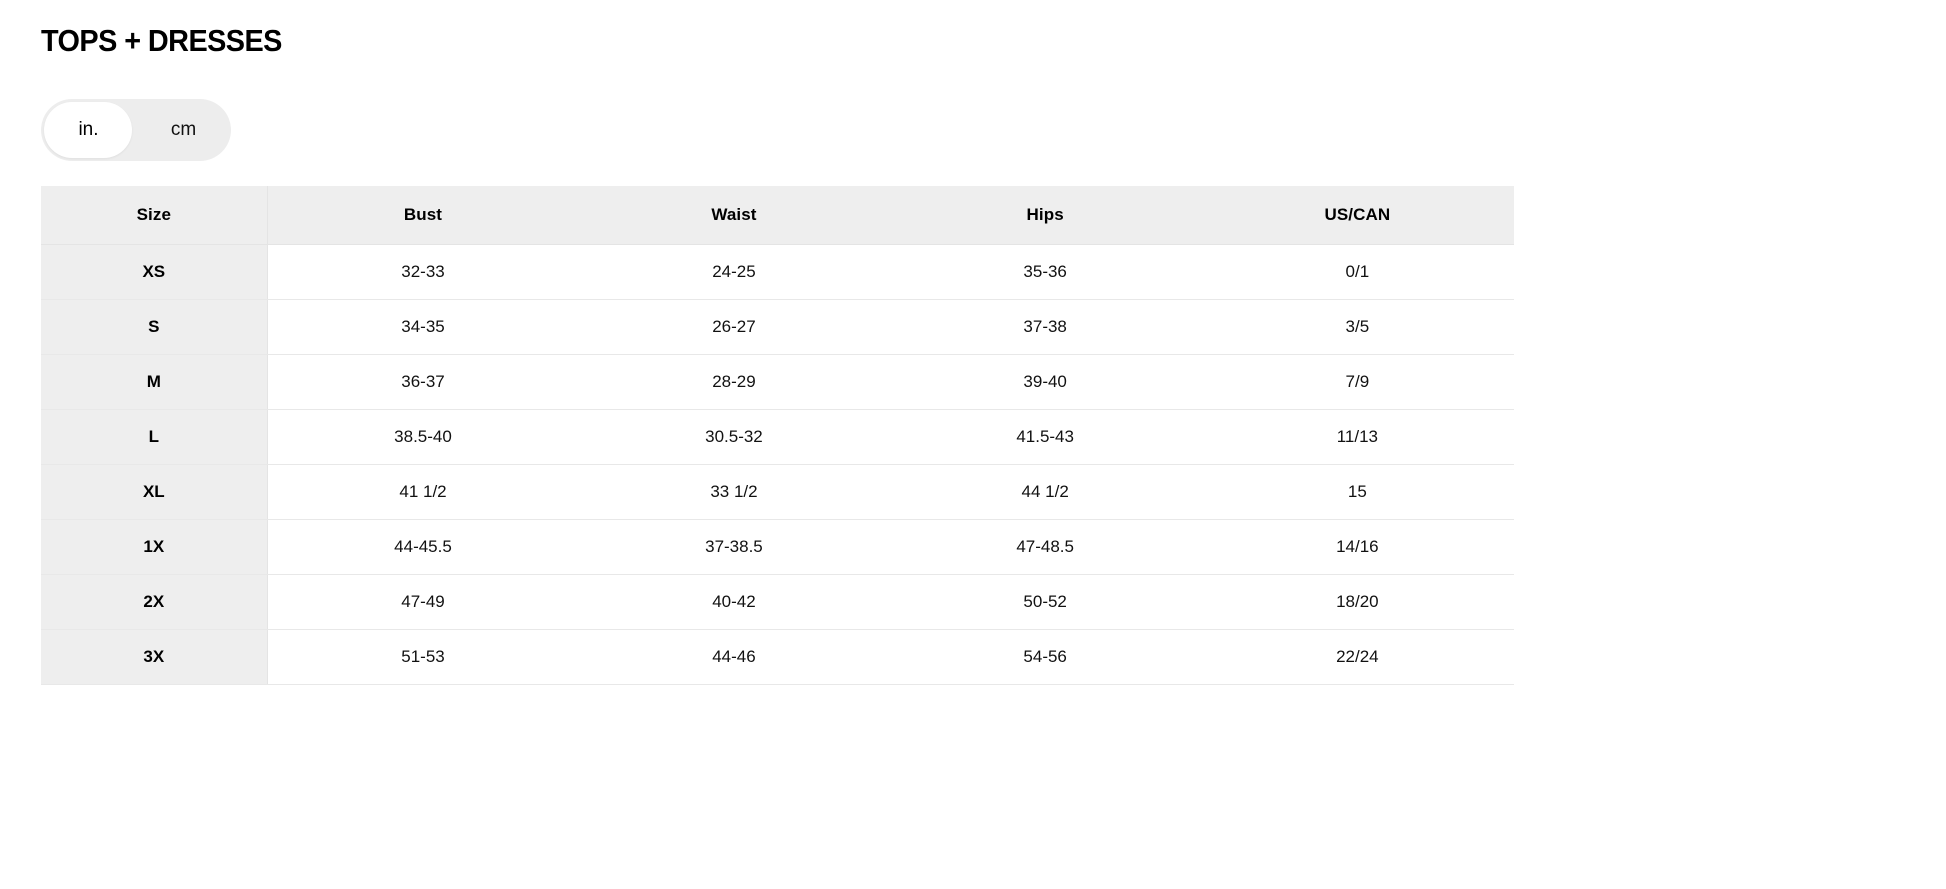 The height and width of the screenshot is (889, 1946). Describe the element at coordinates (1357, 492) in the screenshot. I see `cell-uscan: 15` at that location.